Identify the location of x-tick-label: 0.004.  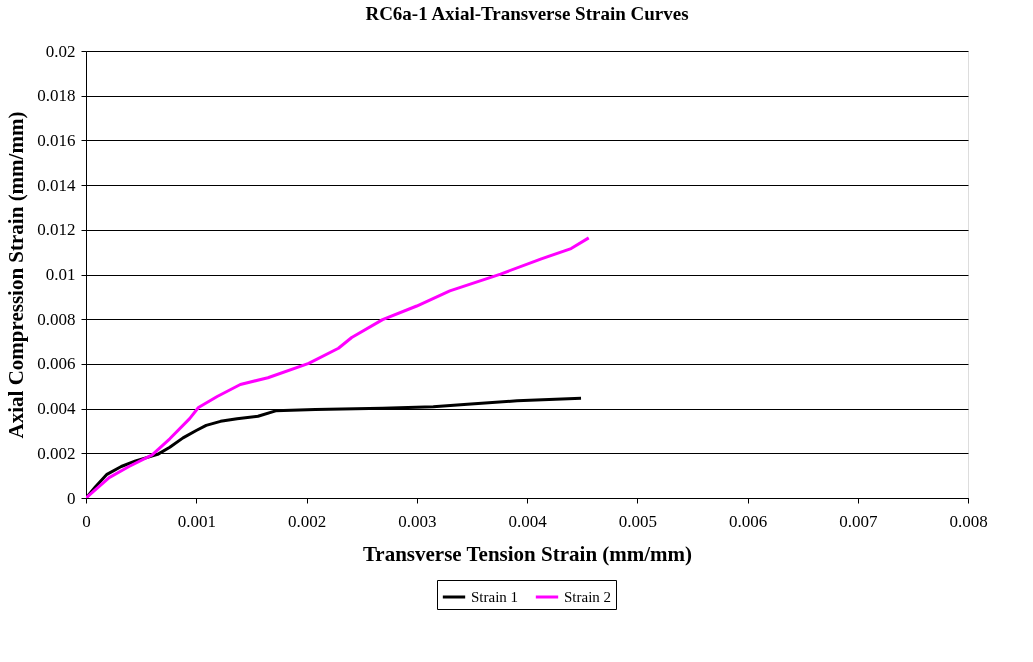
(528, 521).